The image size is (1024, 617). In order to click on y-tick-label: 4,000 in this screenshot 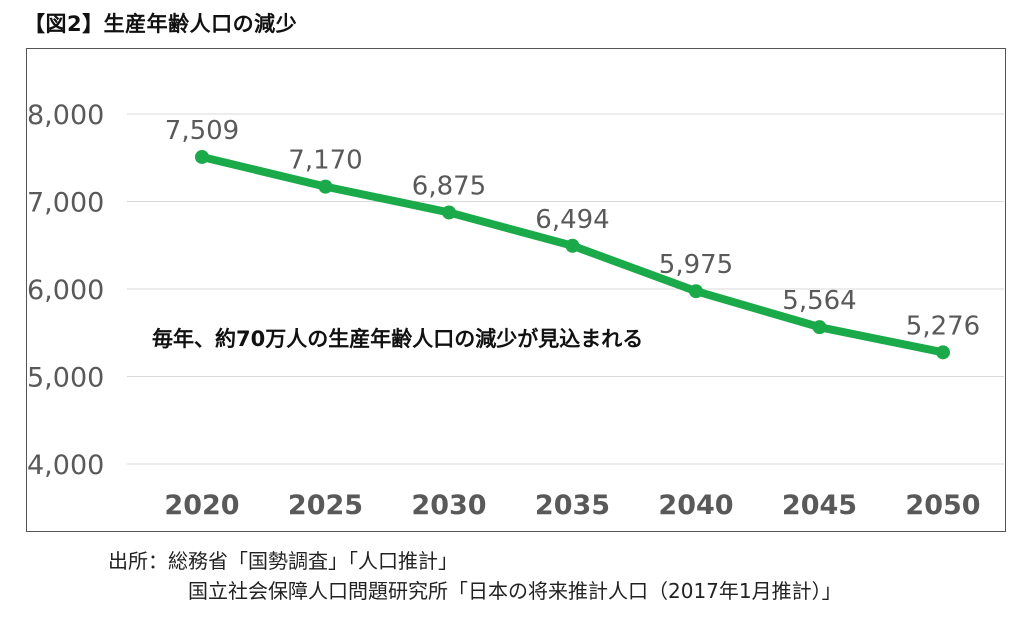, I will do `click(65, 465)`.